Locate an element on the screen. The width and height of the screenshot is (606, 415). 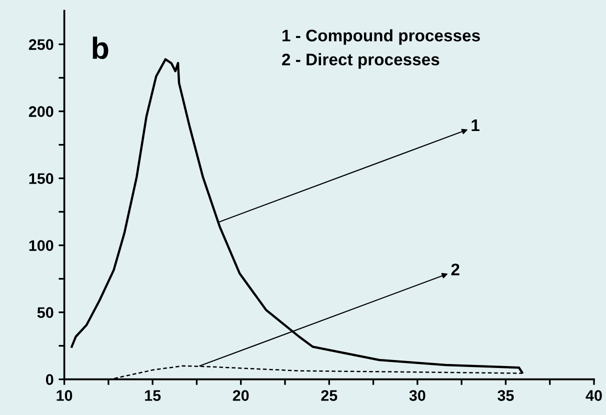
annotation: b is located at coordinates (100, 48).